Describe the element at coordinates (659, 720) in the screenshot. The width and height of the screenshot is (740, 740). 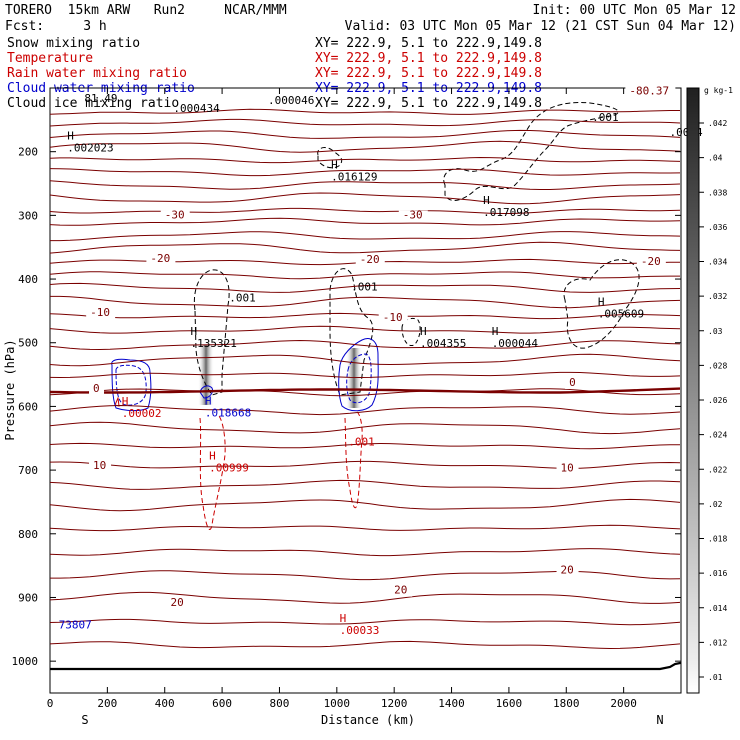
I see `end-label-north: N` at that location.